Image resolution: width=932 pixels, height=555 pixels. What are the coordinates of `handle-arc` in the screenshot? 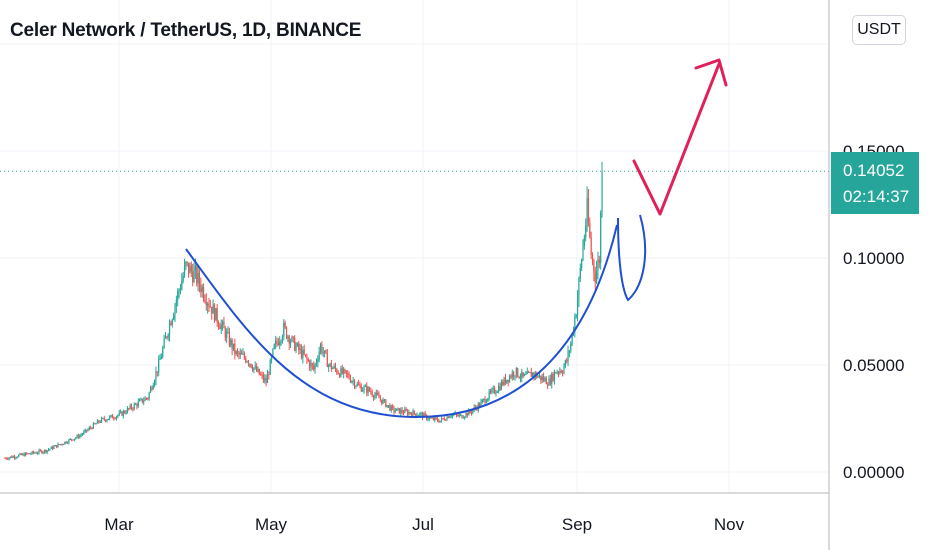 It's located at (632, 258).